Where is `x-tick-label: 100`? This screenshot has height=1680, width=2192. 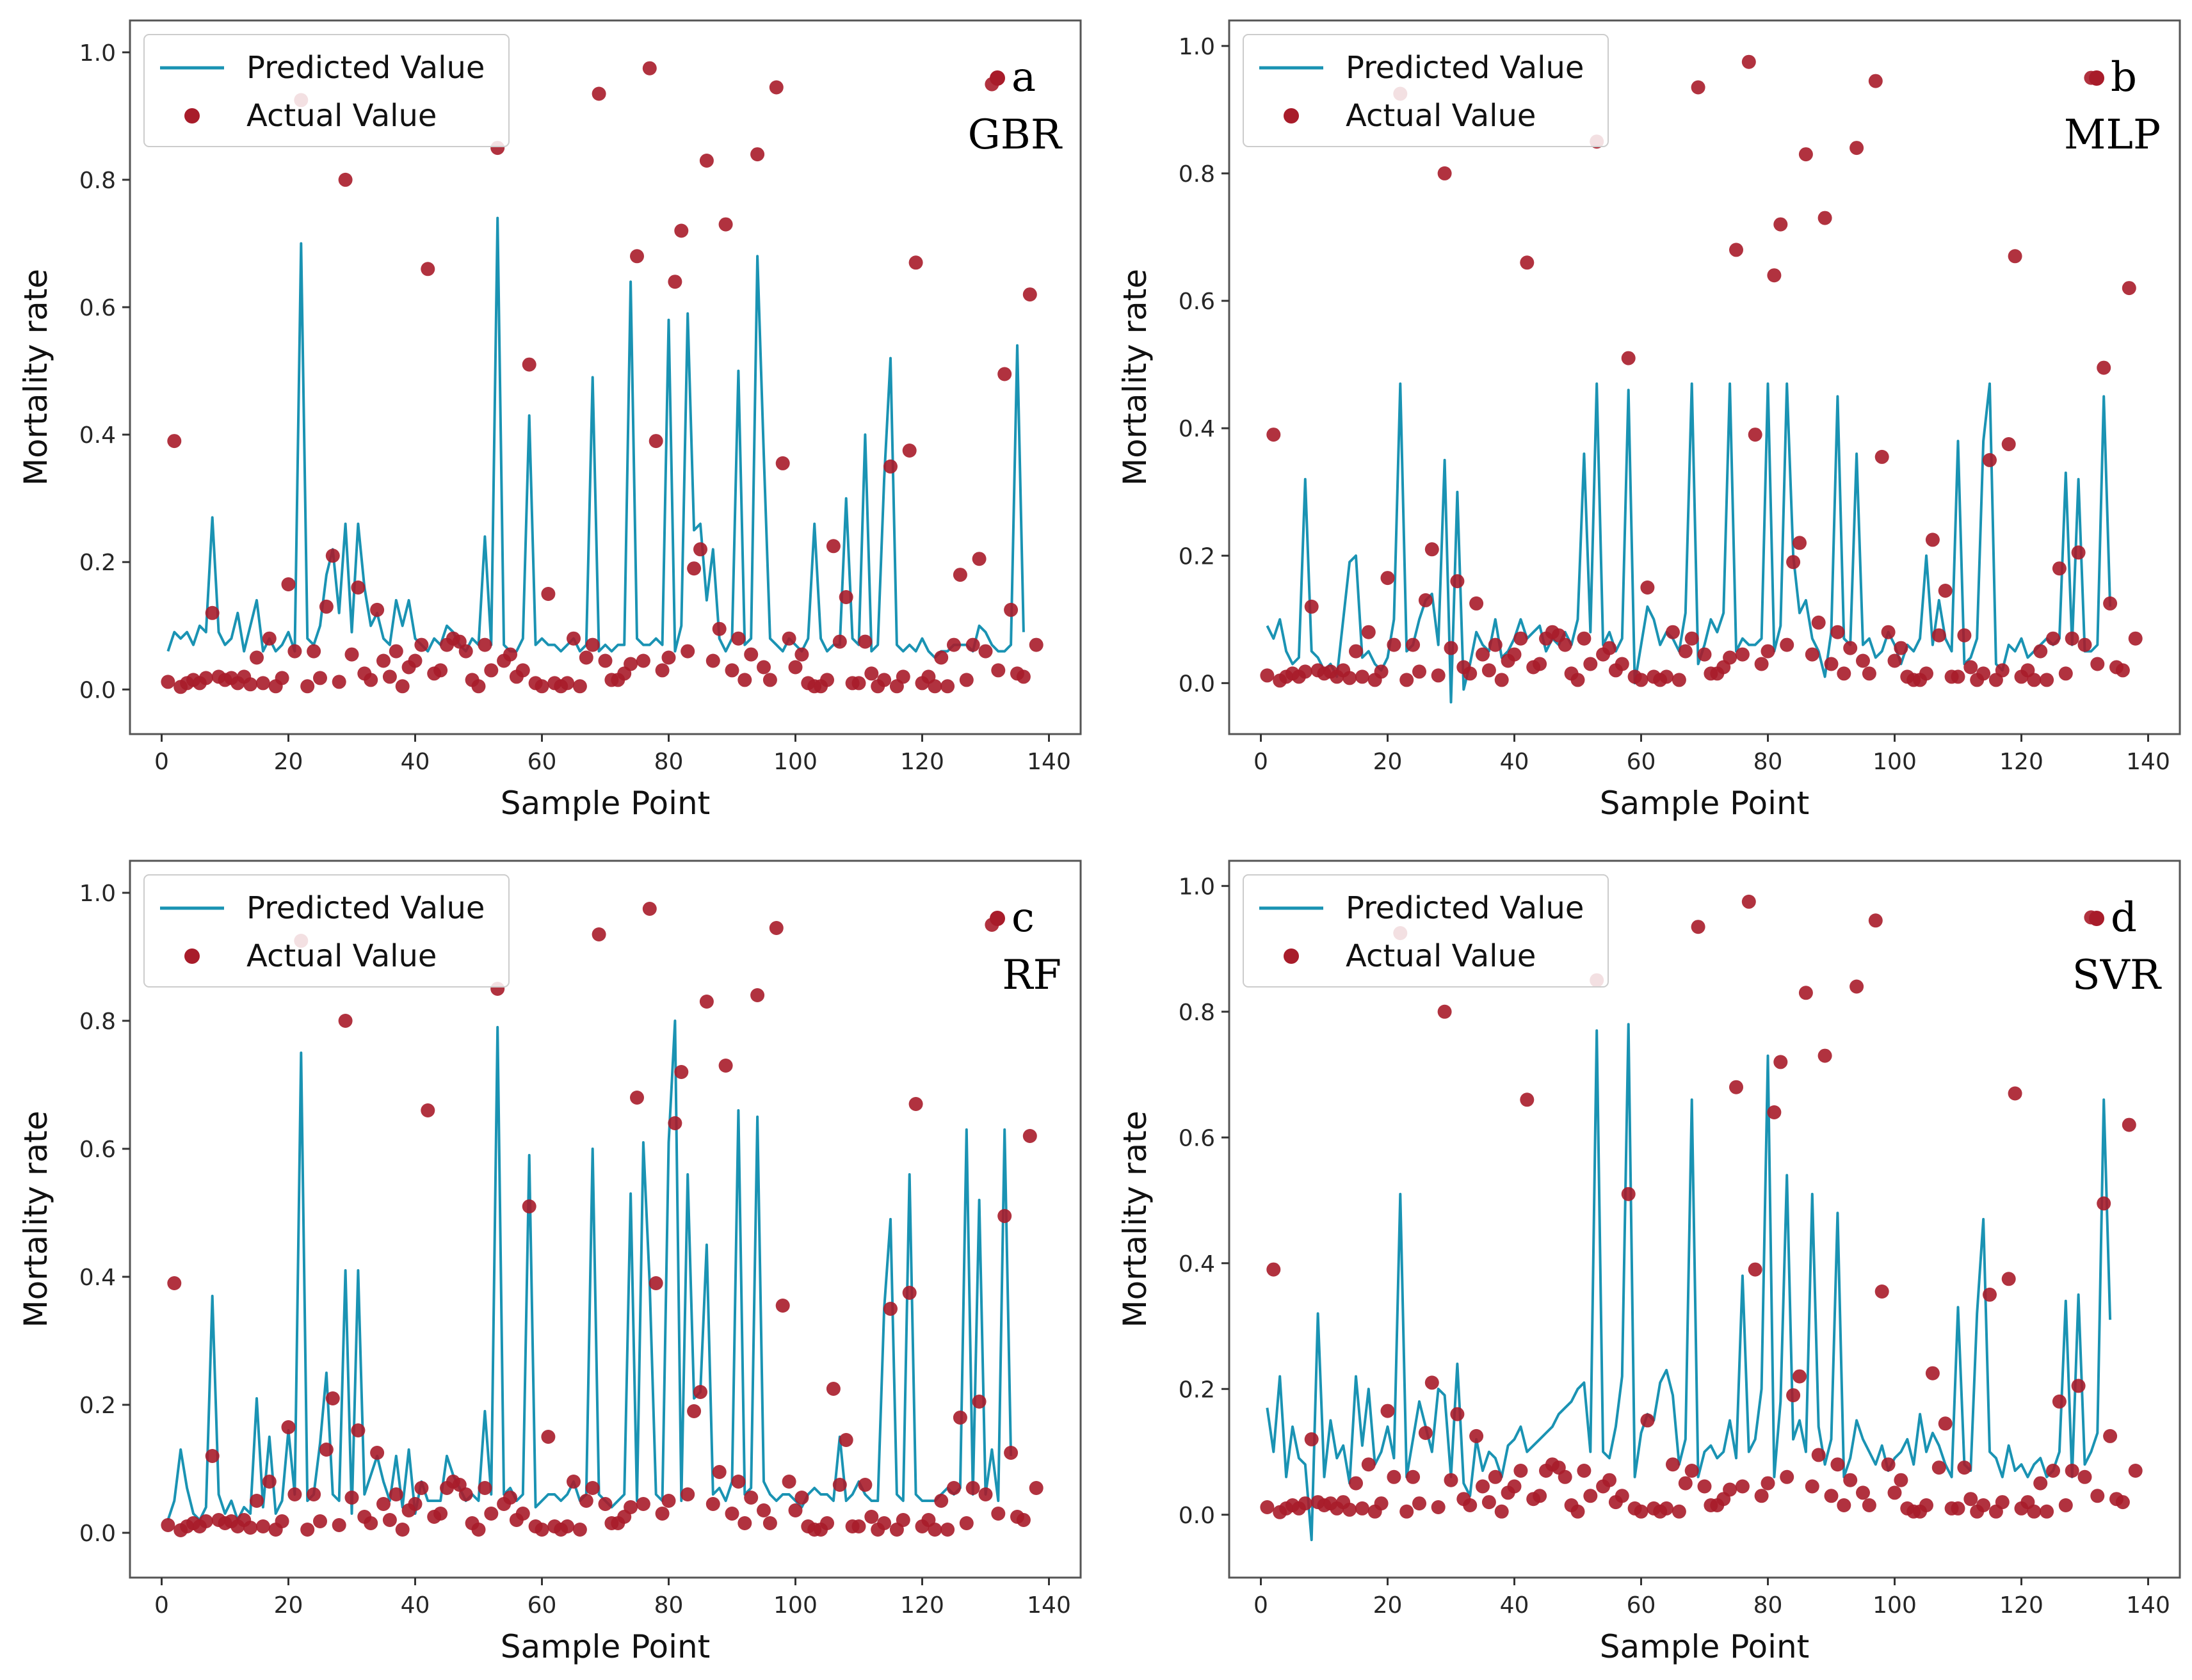
x-tick-label: 100 is located at coordinates (1895, 762).